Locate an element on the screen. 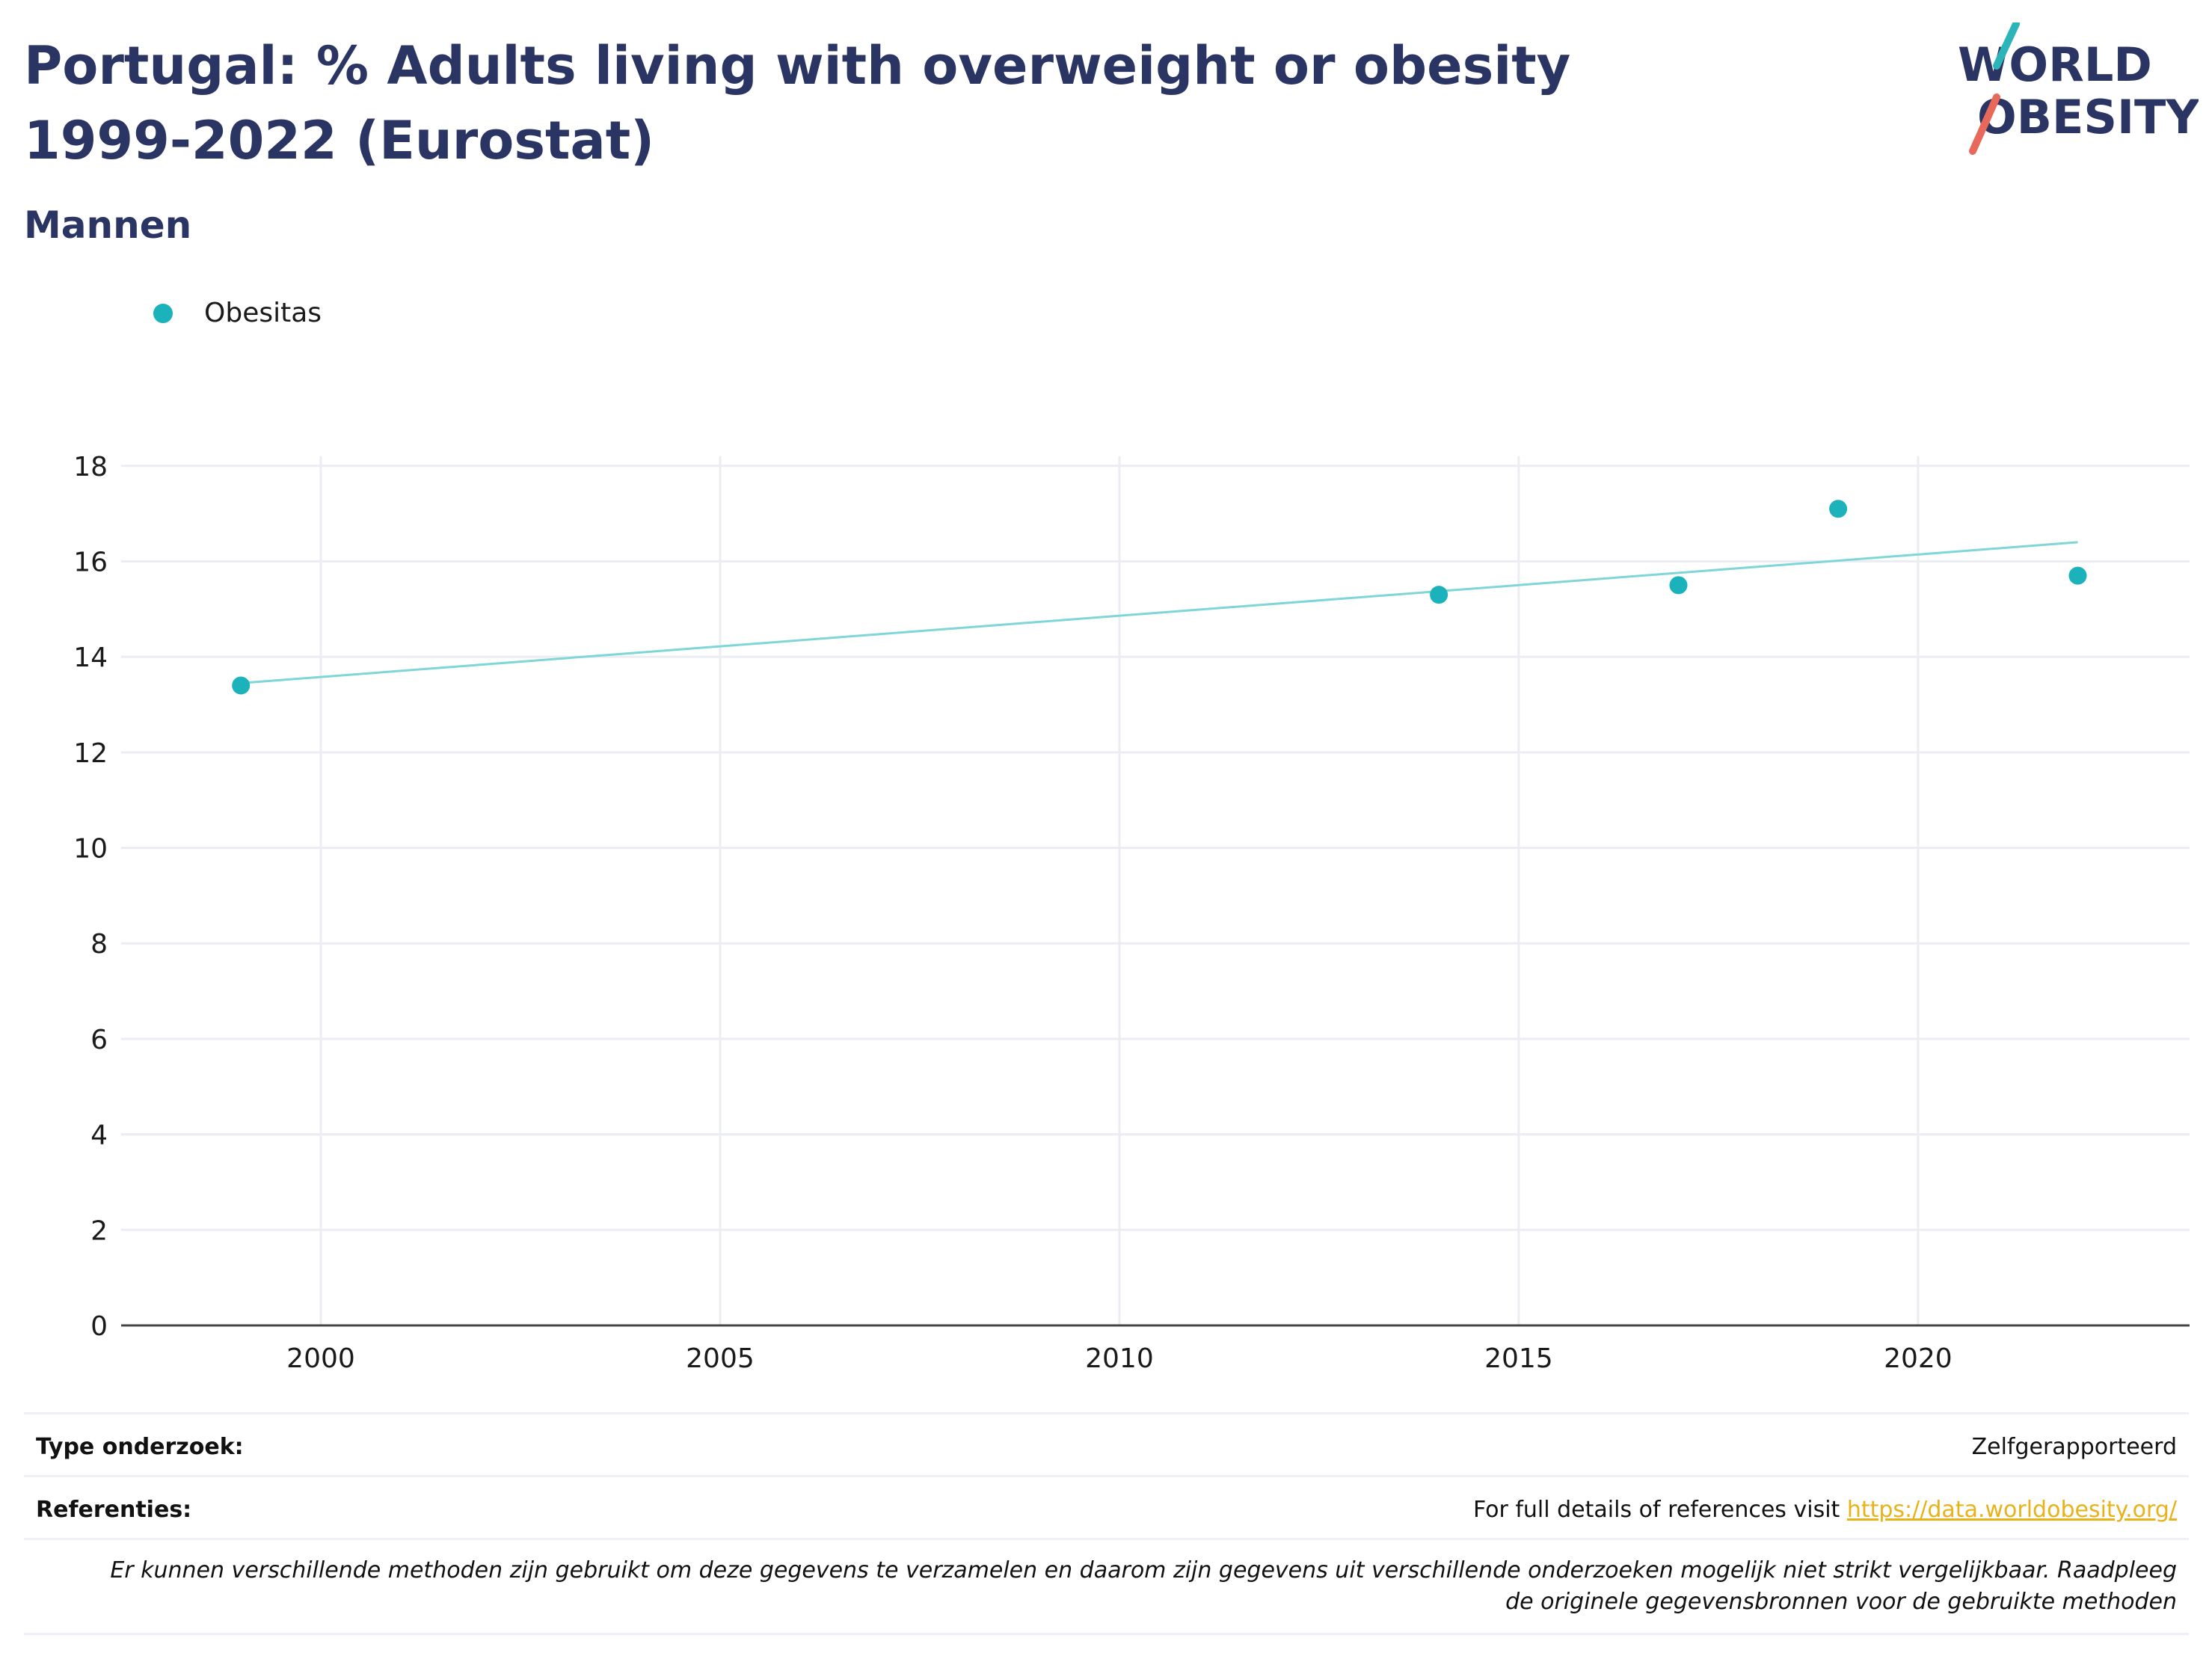 The width and height of the screenshot is (2212, 1671). y-tick-label: 10 is located at coordinates (90, 849).